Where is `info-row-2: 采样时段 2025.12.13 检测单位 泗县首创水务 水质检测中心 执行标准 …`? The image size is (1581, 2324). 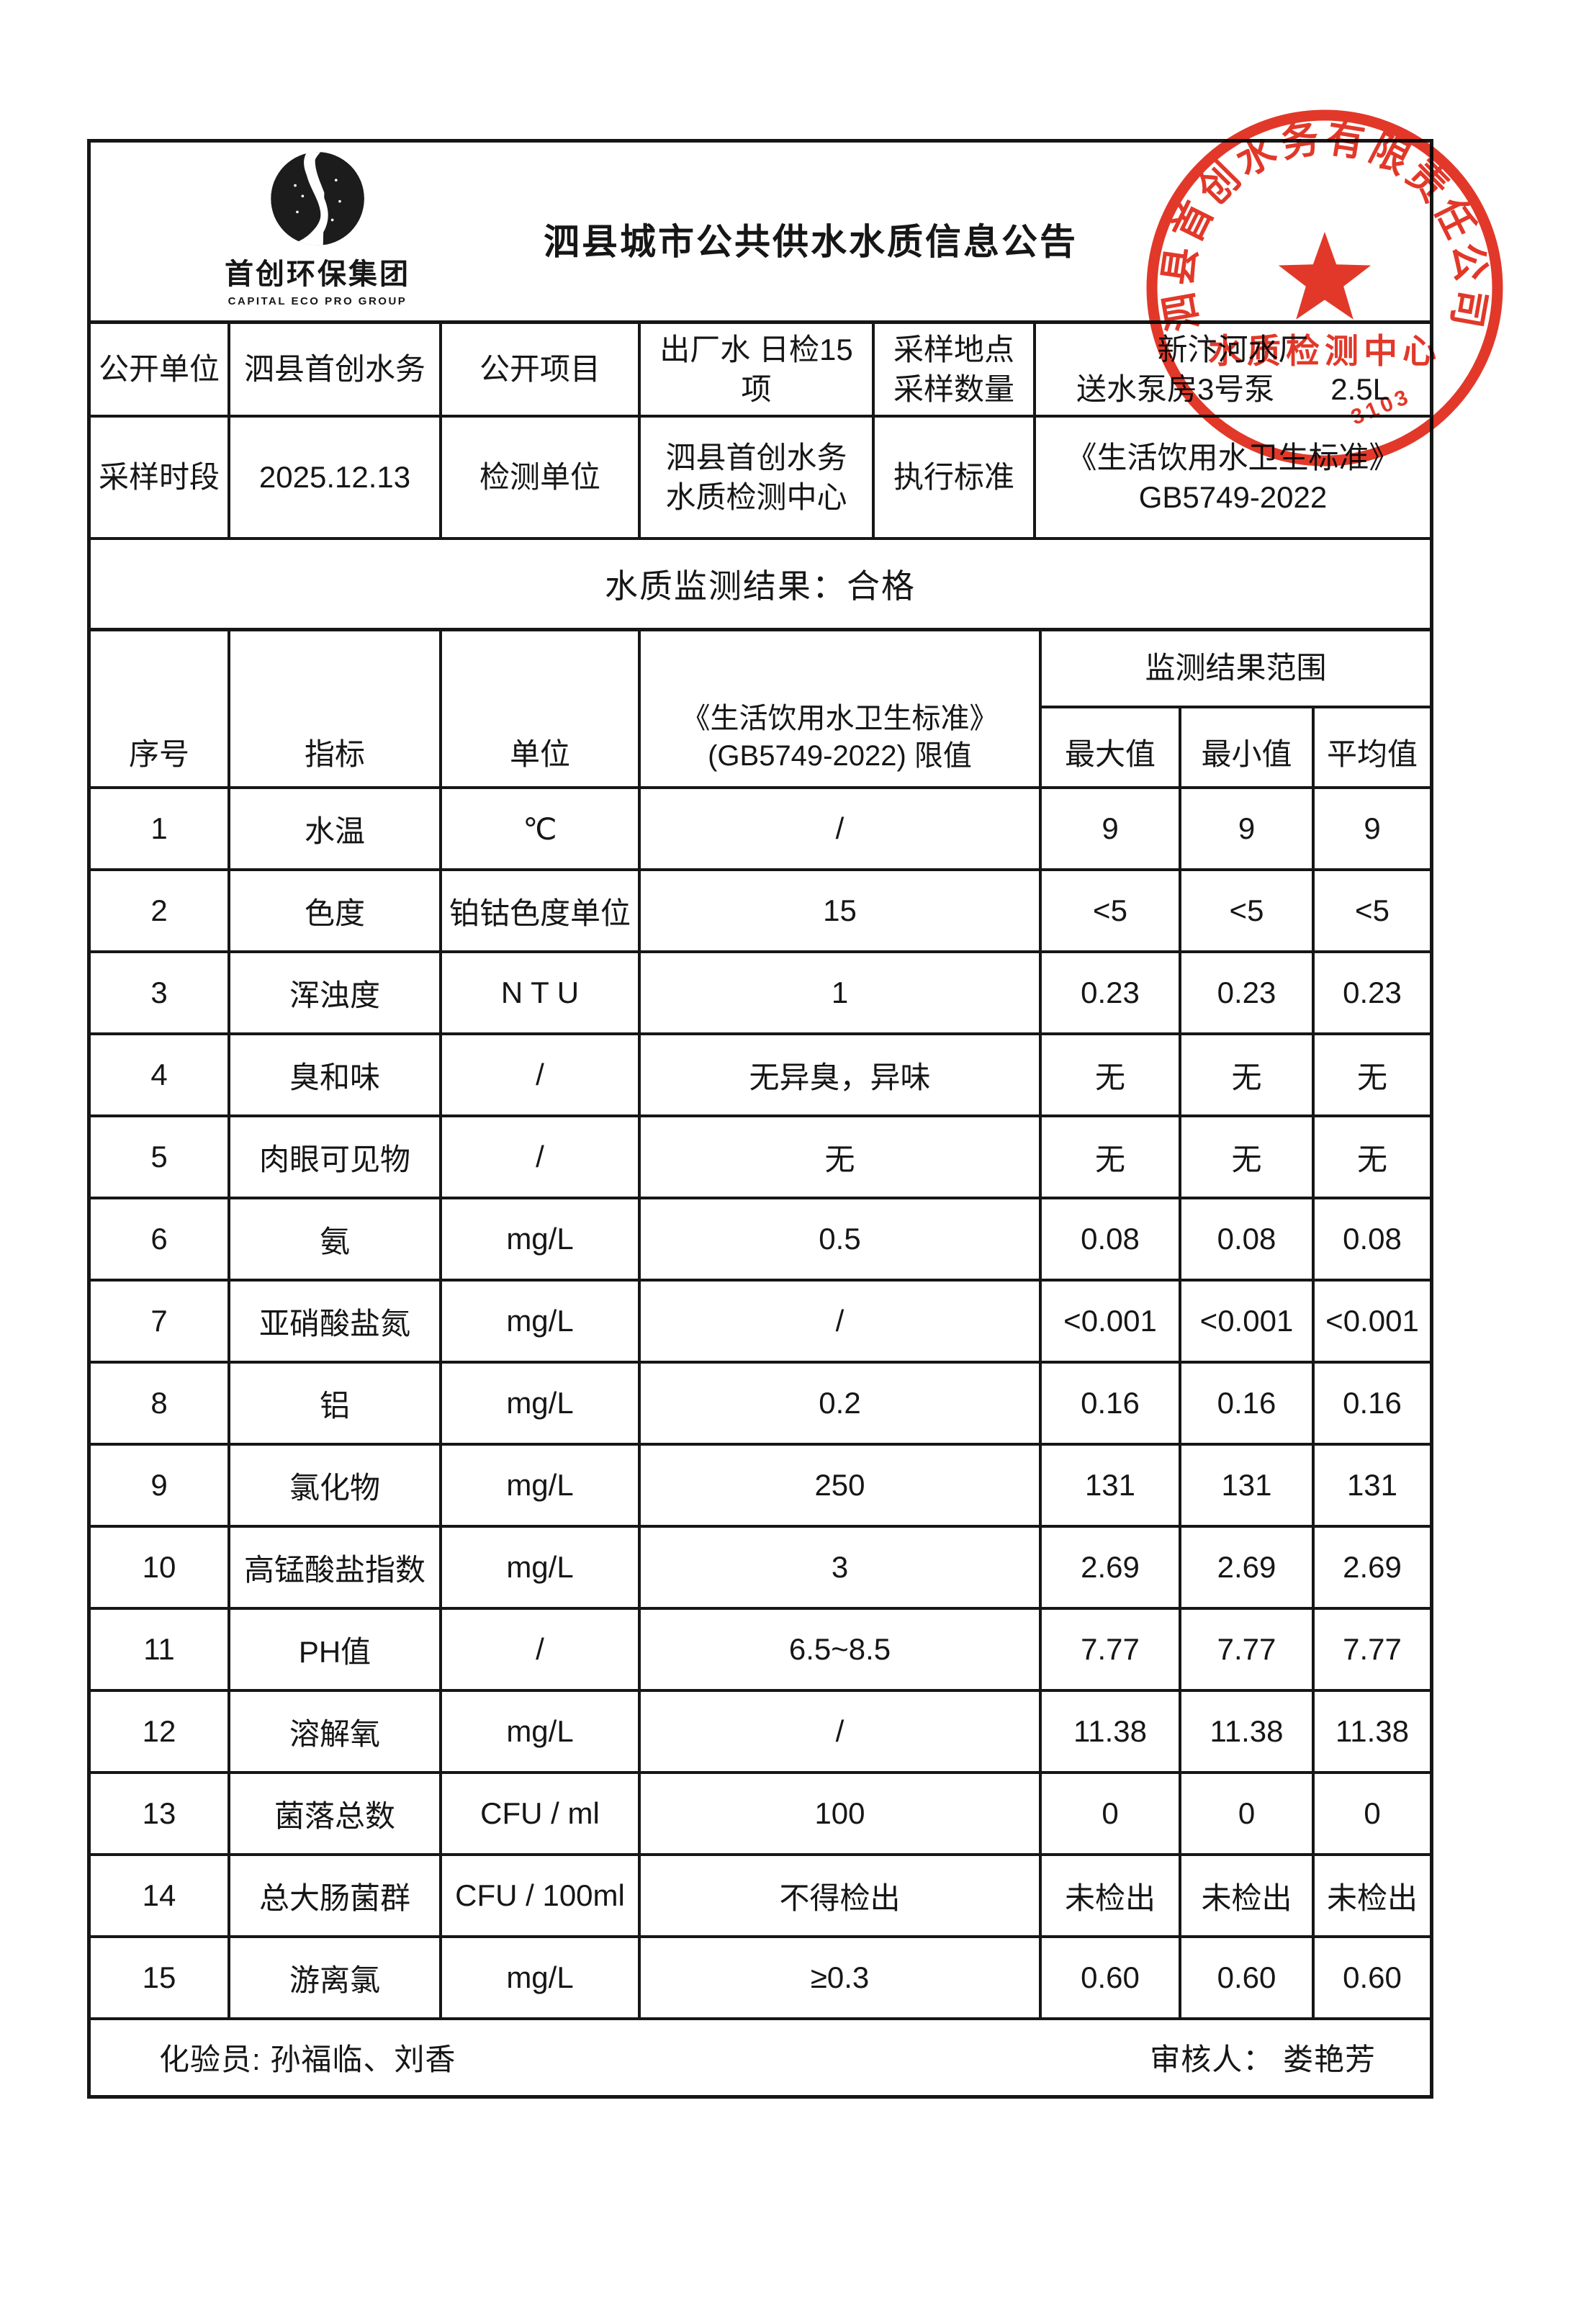
info-row-2: 采样时段 2025.12.13 检测单位 泗县首创水务 水质检测中心 执行标准 … is located at coordinates (760, 476).